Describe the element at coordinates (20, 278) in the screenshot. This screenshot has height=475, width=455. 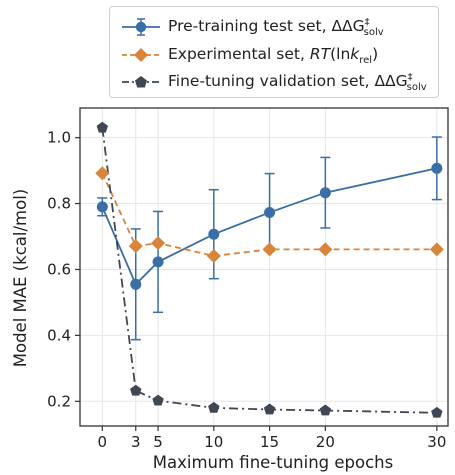
I see `y-axis-label: Model MAE (kcal/mol)` at that location.